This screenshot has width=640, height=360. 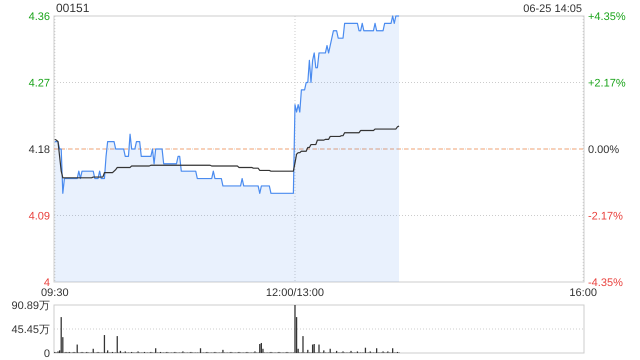 What do you see at coordinates (604, 150) in the screenshot?
I see `y2-tick-label: 0.00%` at bounding box center [604, 150].